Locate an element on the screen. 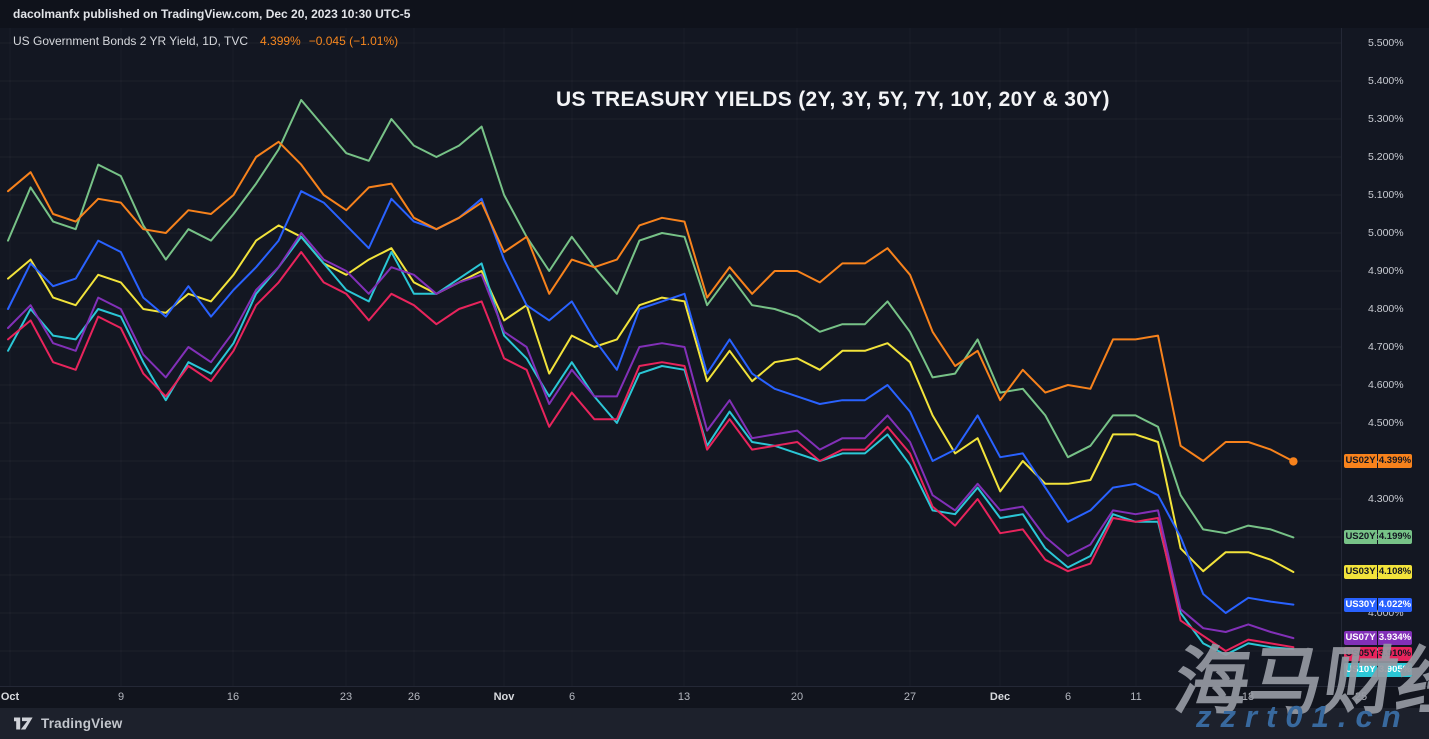 This screenshot has width=1429, height=739. y-axis-label: 5.300% is located at coordinates (1386, 119).